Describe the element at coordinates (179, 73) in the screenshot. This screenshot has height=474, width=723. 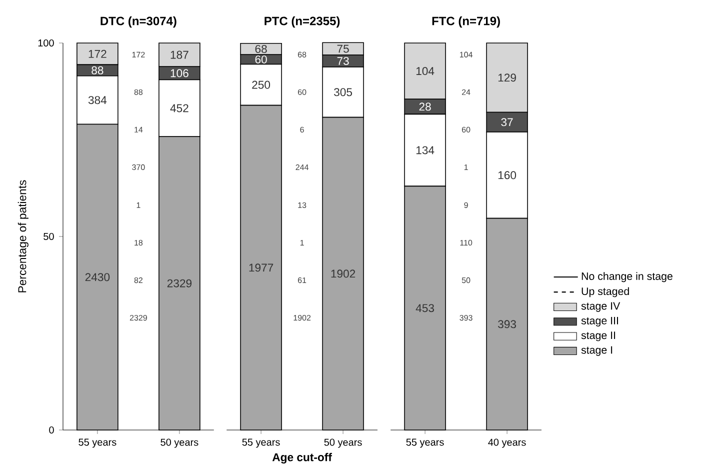
I see `annotation: 106` at that location.